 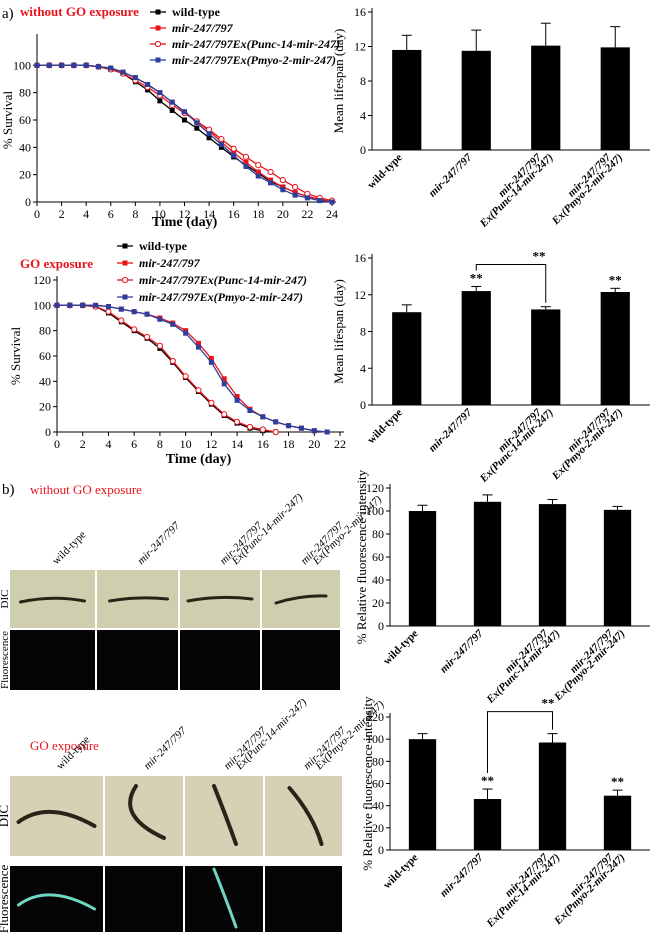 I want to click on panel-title: GO exposure, so click(x=64, y=745).